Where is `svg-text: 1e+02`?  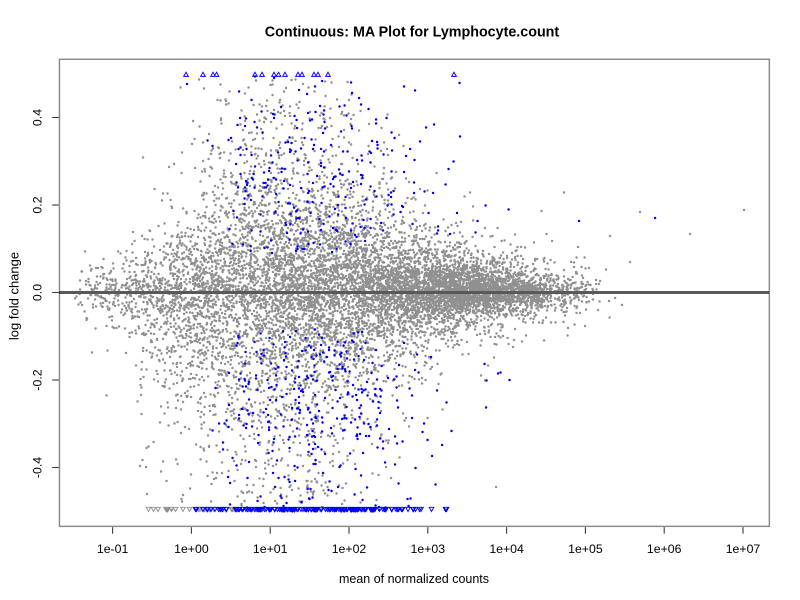
svg-text: 1e+02 is located at coordinates (349, 549).